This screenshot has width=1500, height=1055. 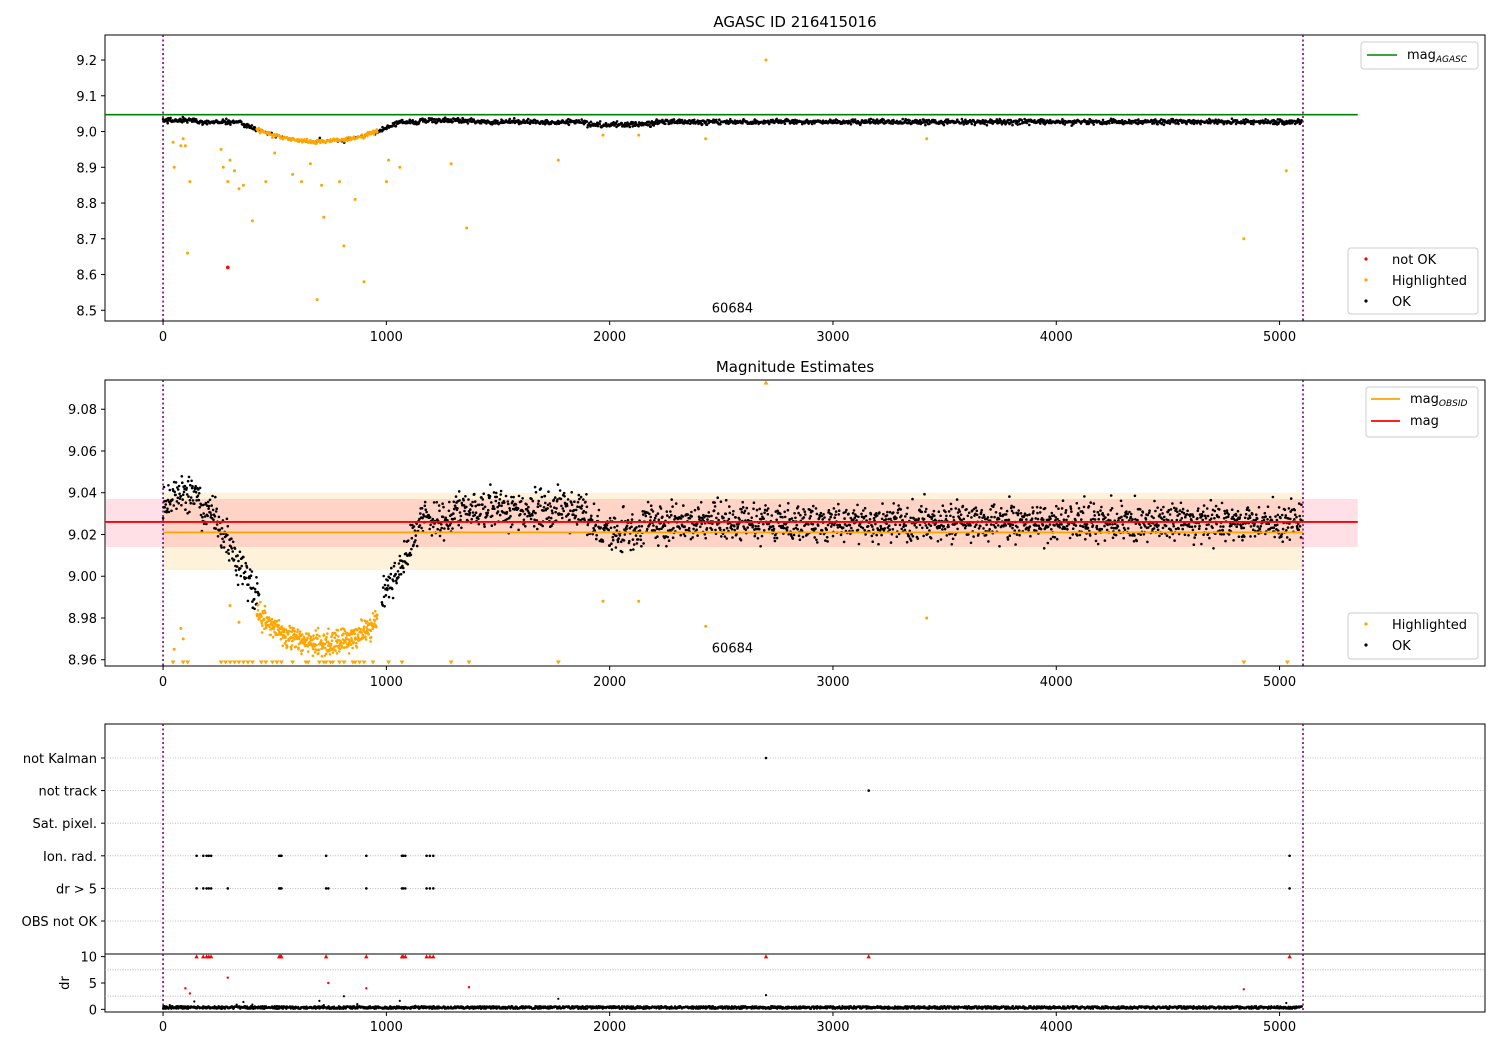 What do you see at coordinates (60, 759) in the screenshot?
I see `flag-label: not Kalman` at bounding box center [60, 759].